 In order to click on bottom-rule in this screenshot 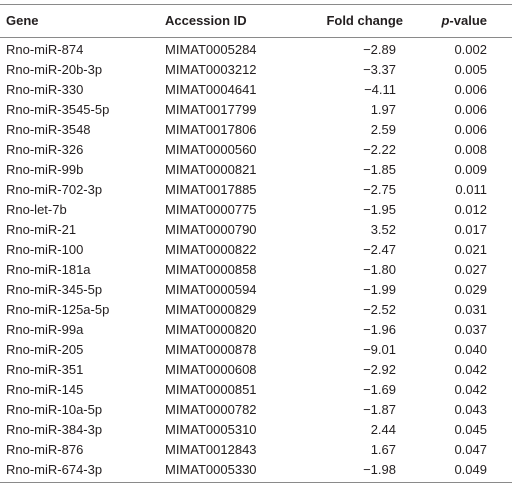, I will do `click(256, 482)`.